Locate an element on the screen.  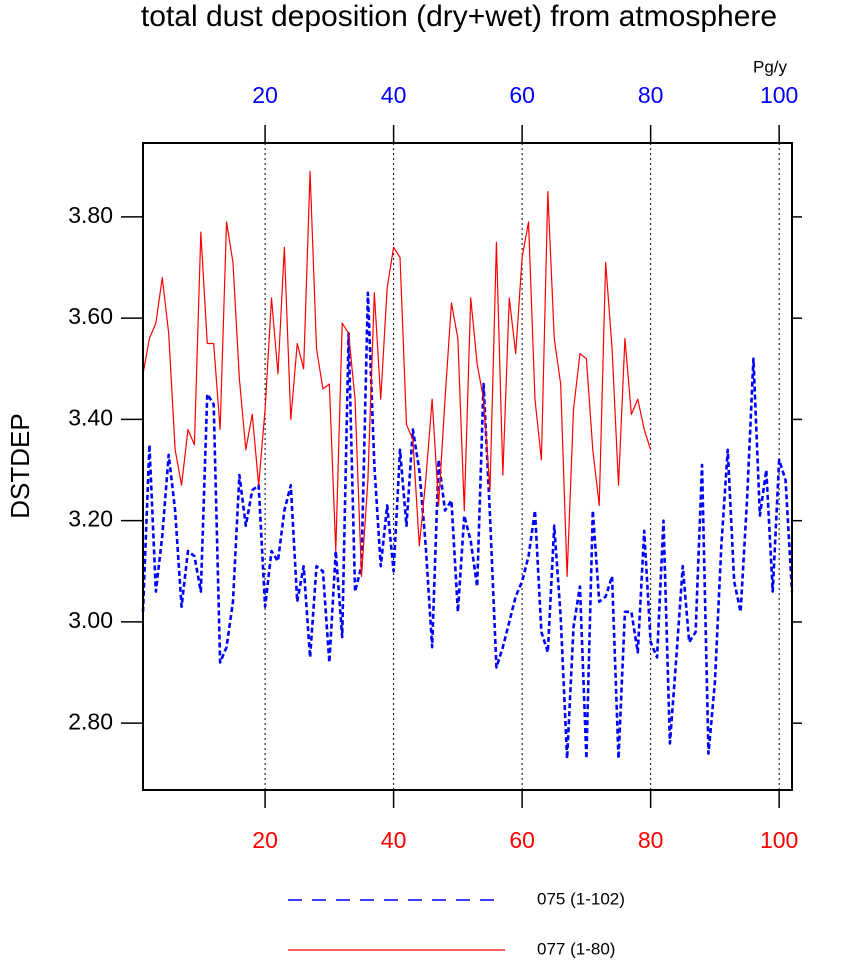
legend-label: 075 (1-102) is located at coordinates (581, 898).